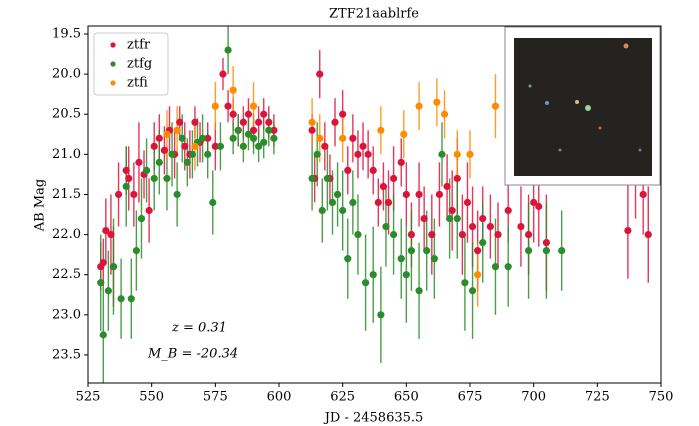  Describe the element at coordinates (279, 397) in the screenshot. I see `x-tick-label: 600` at that location.